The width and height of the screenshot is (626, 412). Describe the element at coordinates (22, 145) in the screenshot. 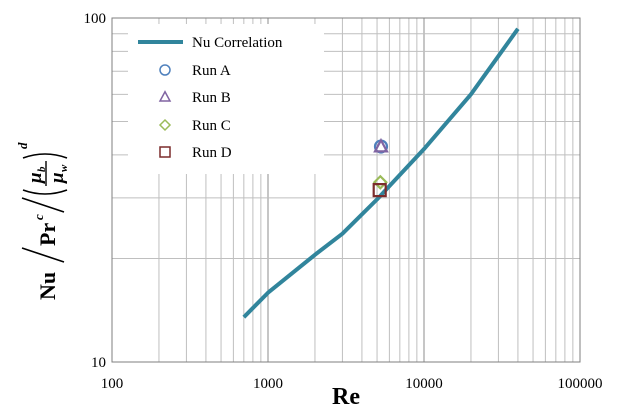

I see `y-title-exponent: d` at that location.